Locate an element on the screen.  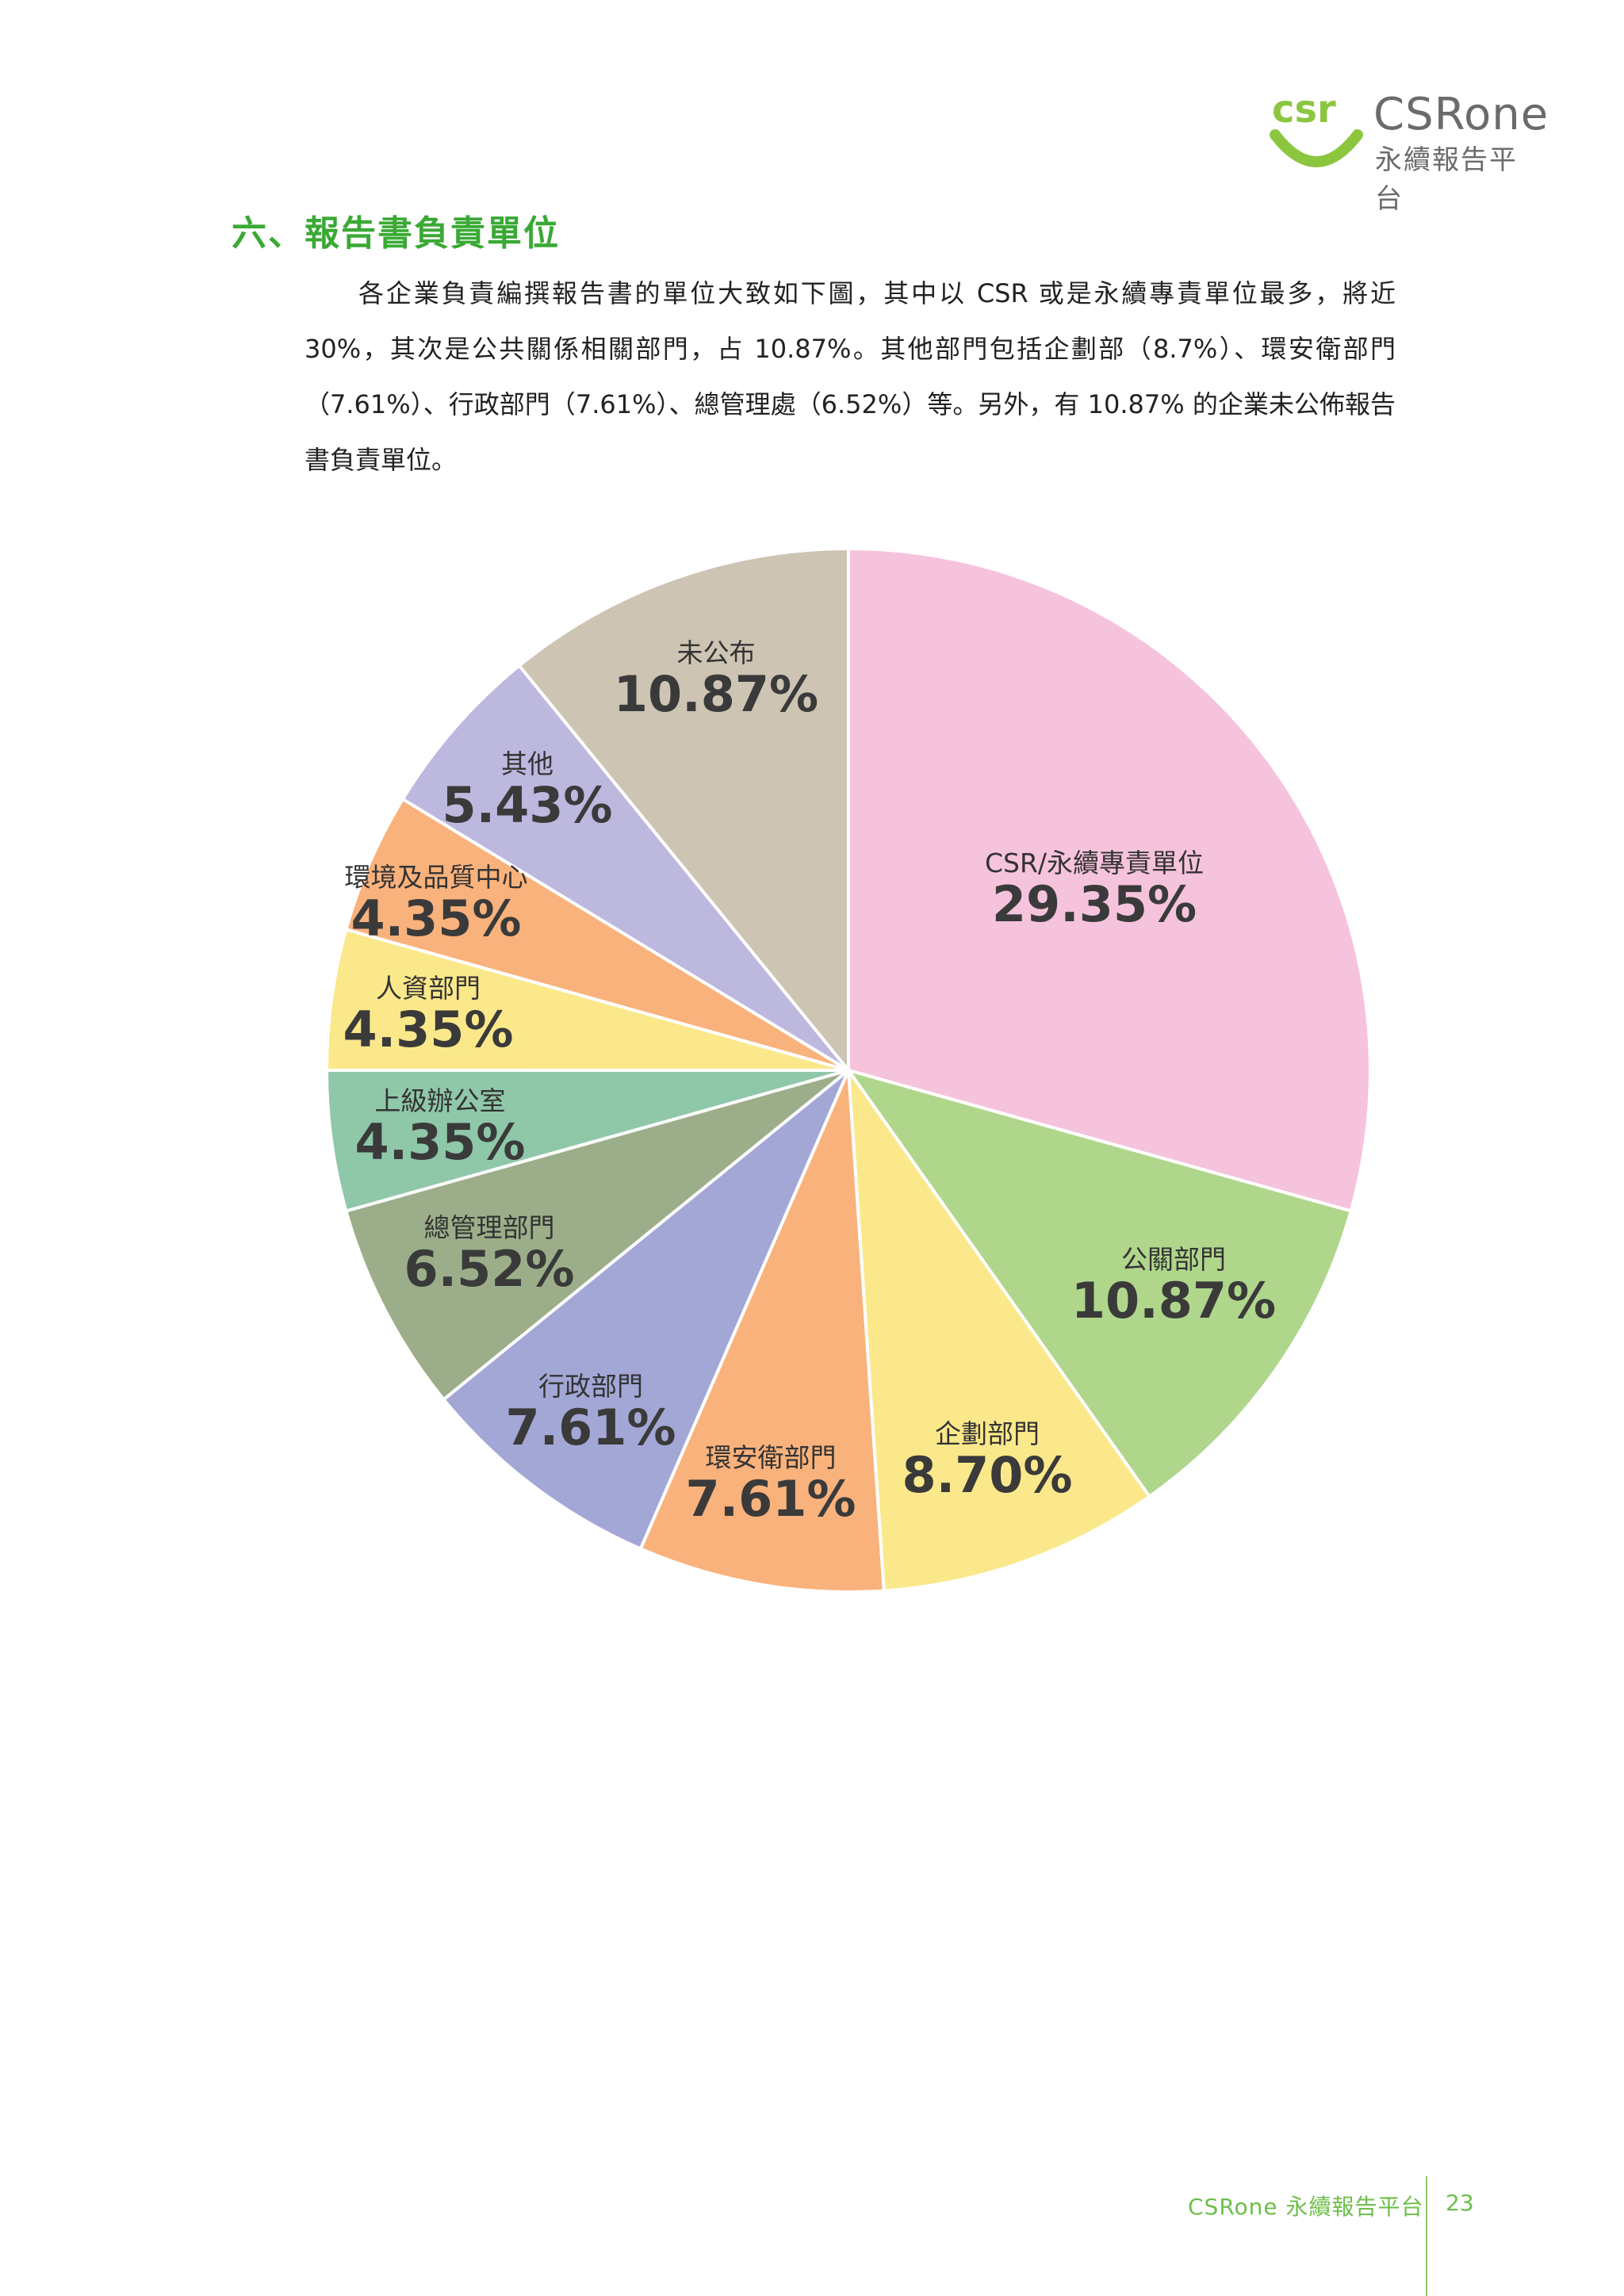
footer-divider is located at coordinates (1426, 2236).